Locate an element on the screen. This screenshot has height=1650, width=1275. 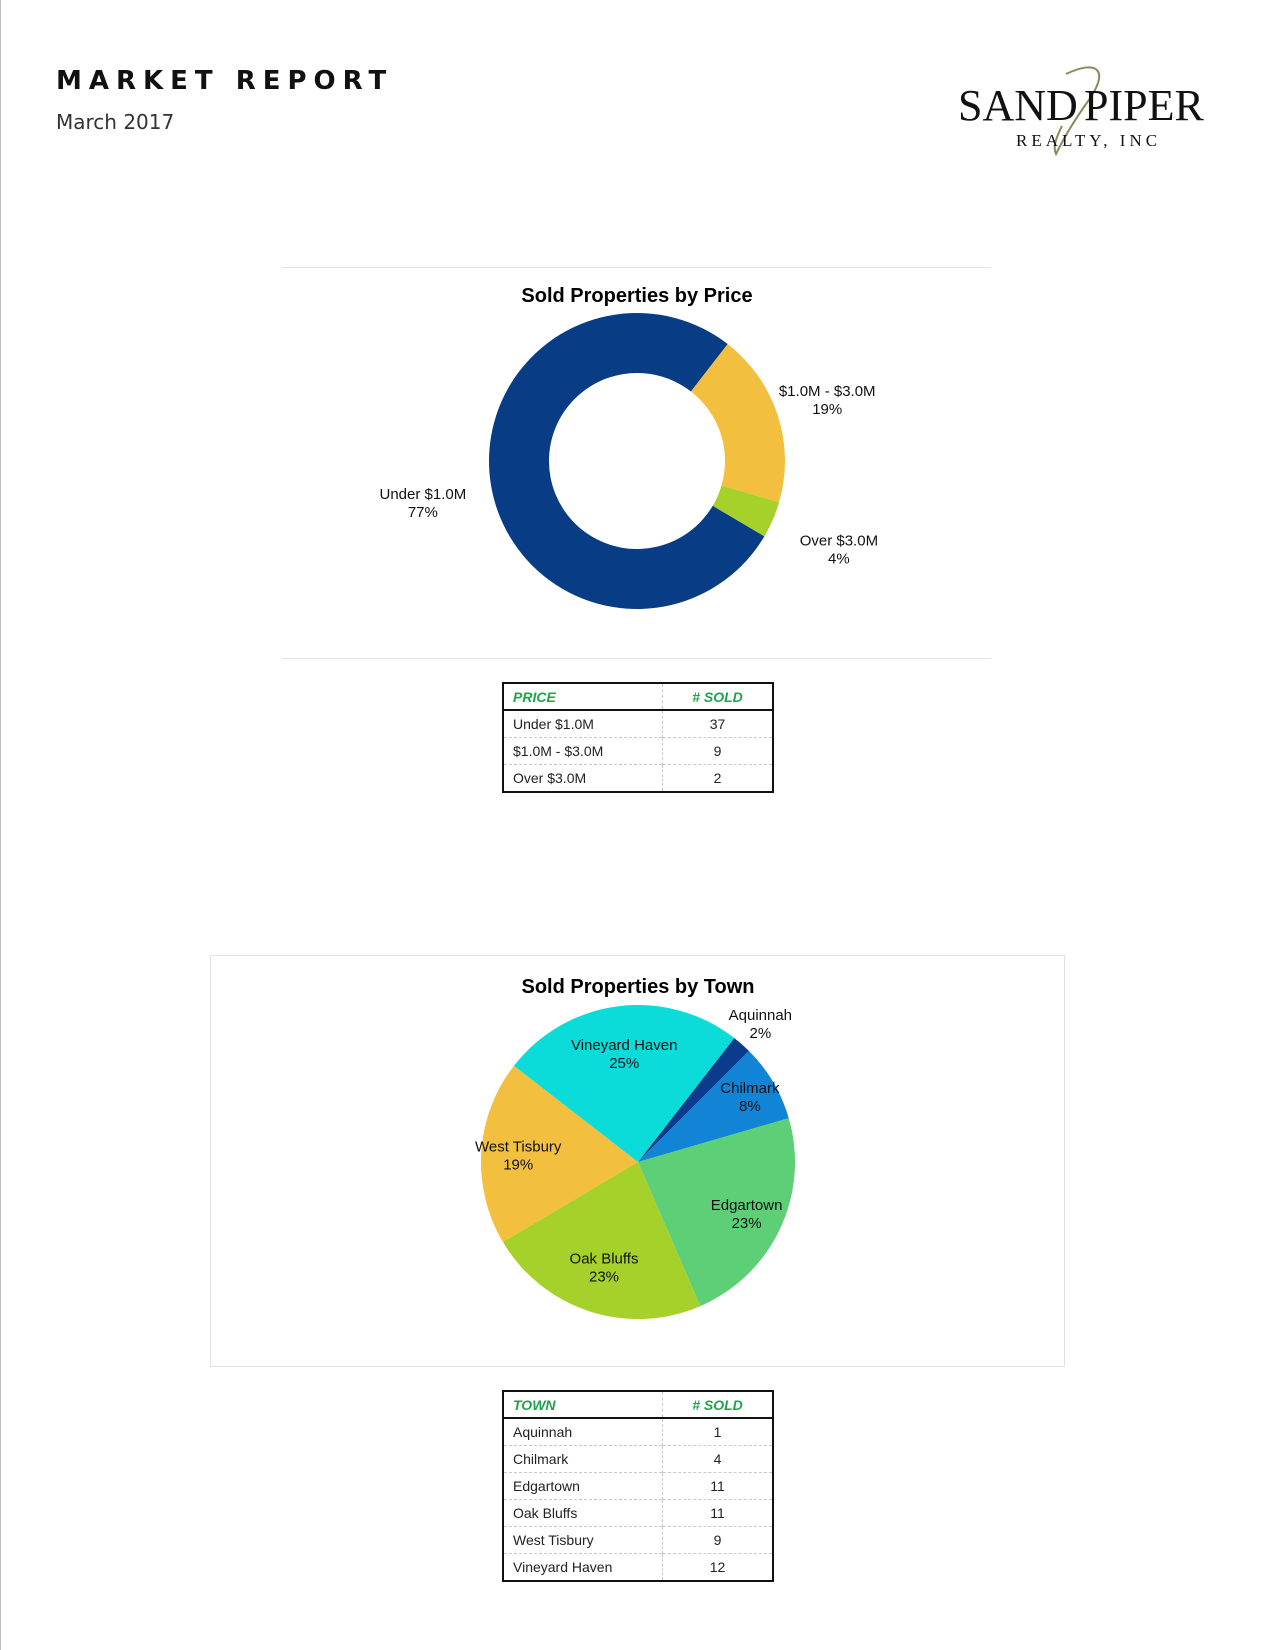
table-row: Under $1.0M 37 is located at coordinates (638, 724).